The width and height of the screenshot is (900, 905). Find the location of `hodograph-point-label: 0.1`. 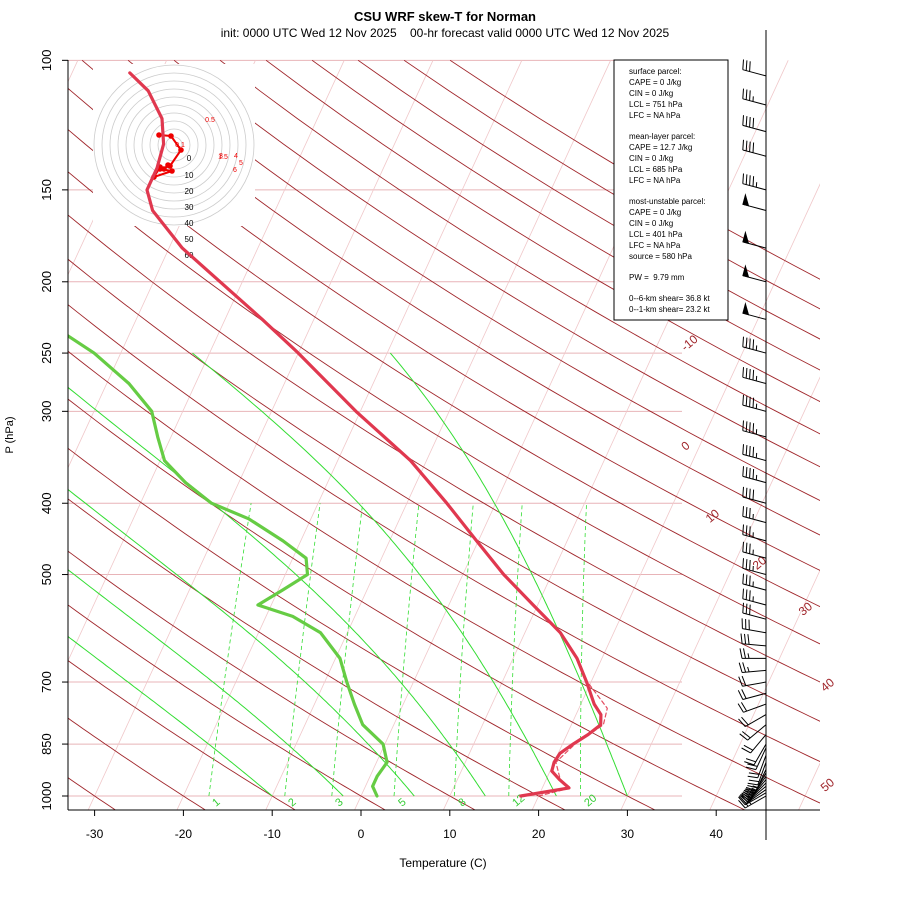

hodograph-point-label: 0.1 is located at coordinates (180, 145).